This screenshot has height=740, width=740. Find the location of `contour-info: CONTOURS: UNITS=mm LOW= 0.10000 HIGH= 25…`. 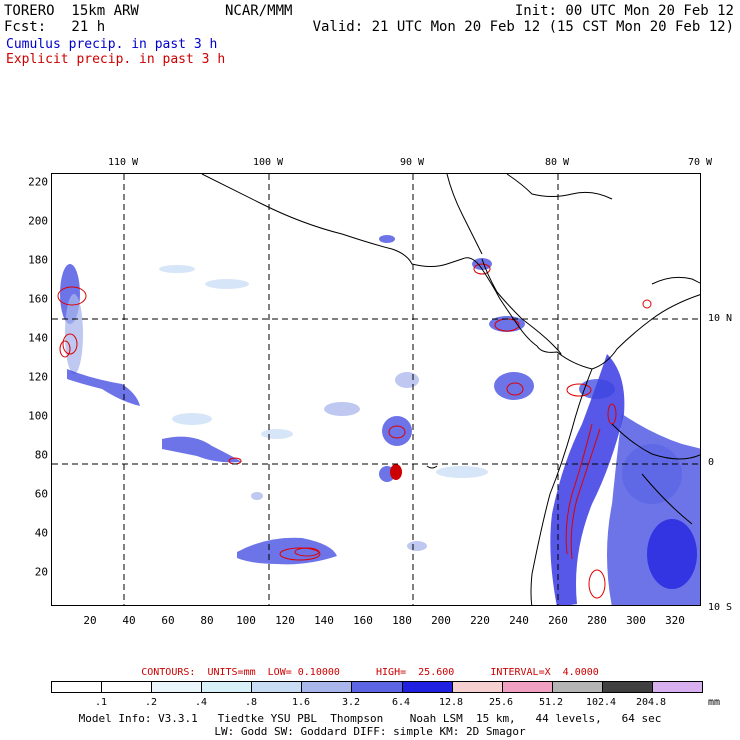

contour-info: CONTOURS: UNITS=mm LOW= 0.10000 HIGH= 25… is located at coordinates (370, 672).